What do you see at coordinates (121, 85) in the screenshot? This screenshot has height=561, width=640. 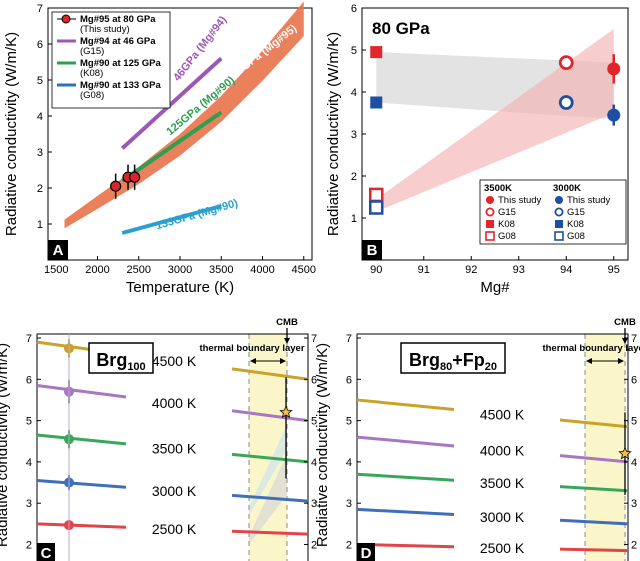 I see `legend-label: Mg#90 at 133 GPa` at bounding box center [121, 85].